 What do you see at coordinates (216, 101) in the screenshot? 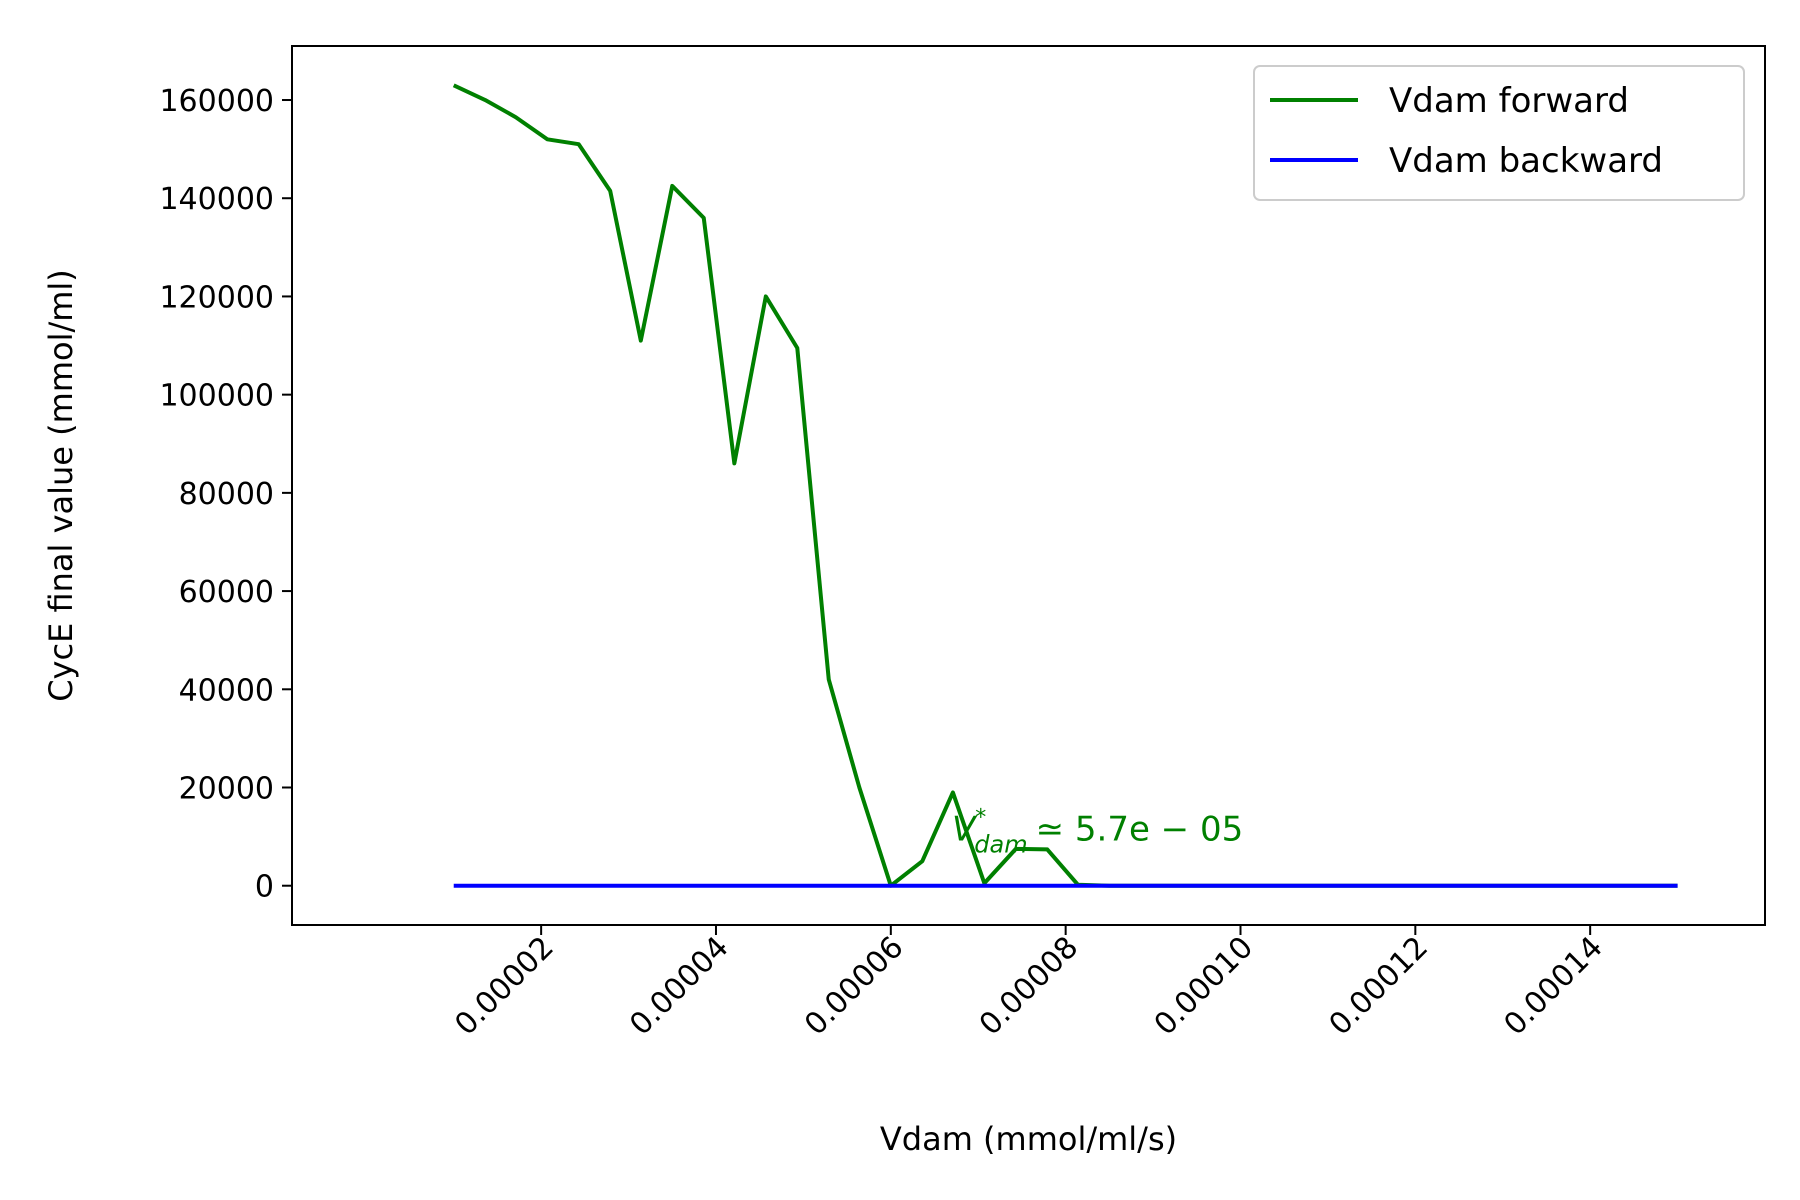
I see `y-tick-label: 160000` at bounding box center [216, 101].